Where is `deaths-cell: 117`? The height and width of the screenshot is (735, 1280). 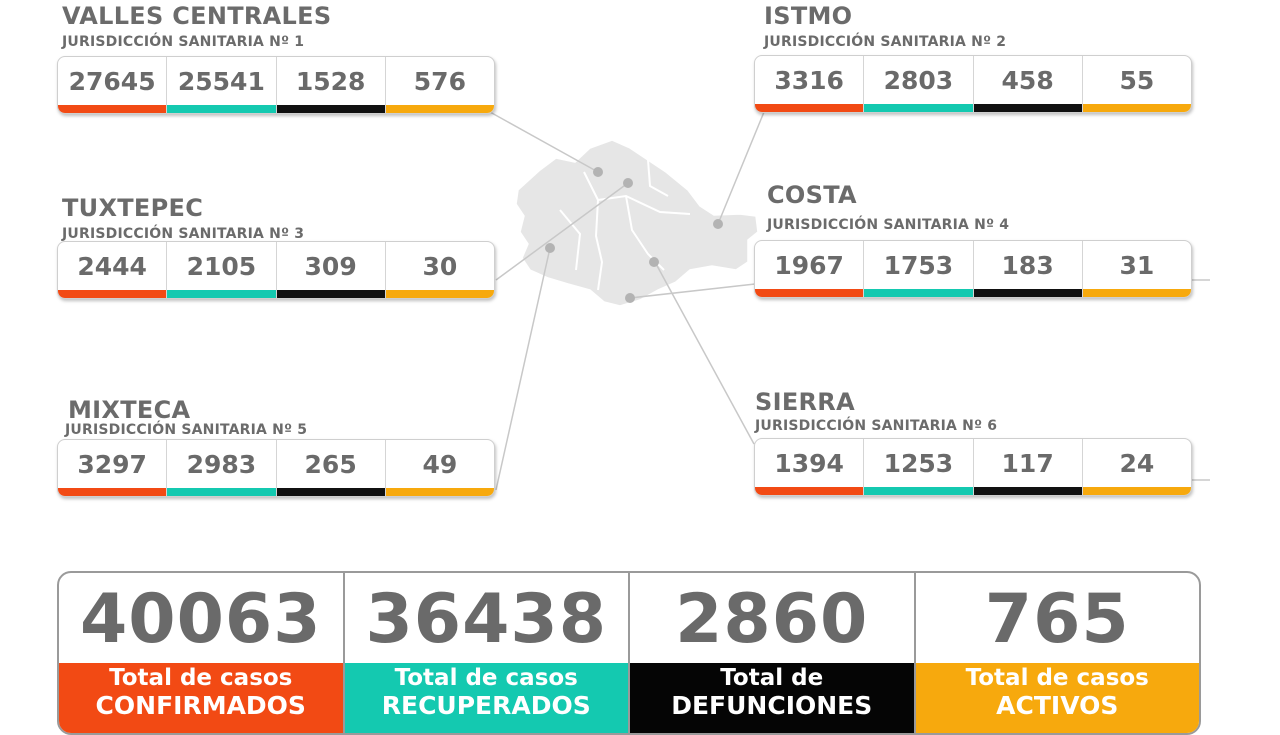 deaths-cell: 117 is located at coordinates (1028, 467).